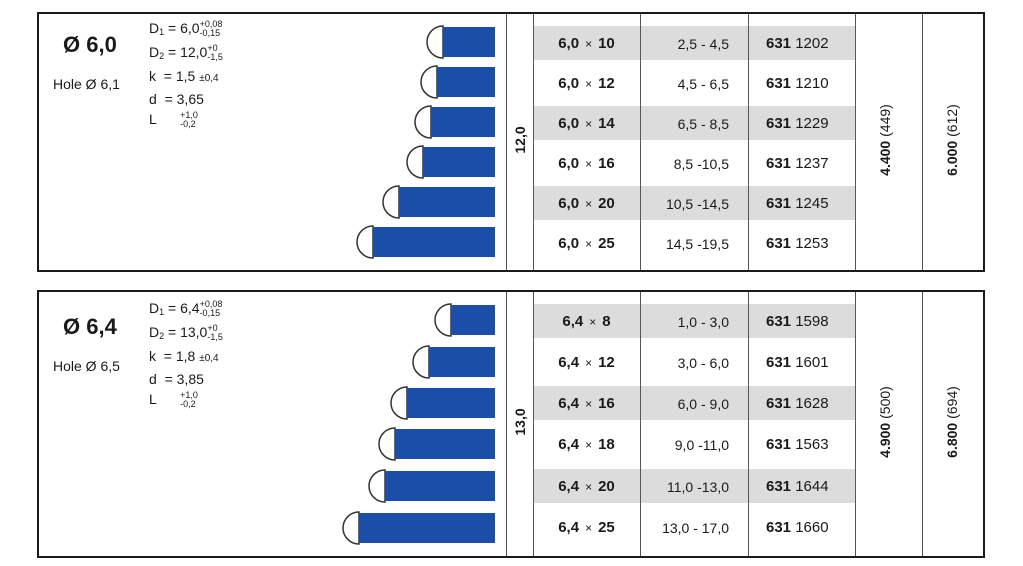 The image size is (1023, 566). I want to click on spec-k: k = 1,8 ±0,4, so click(184, 356).